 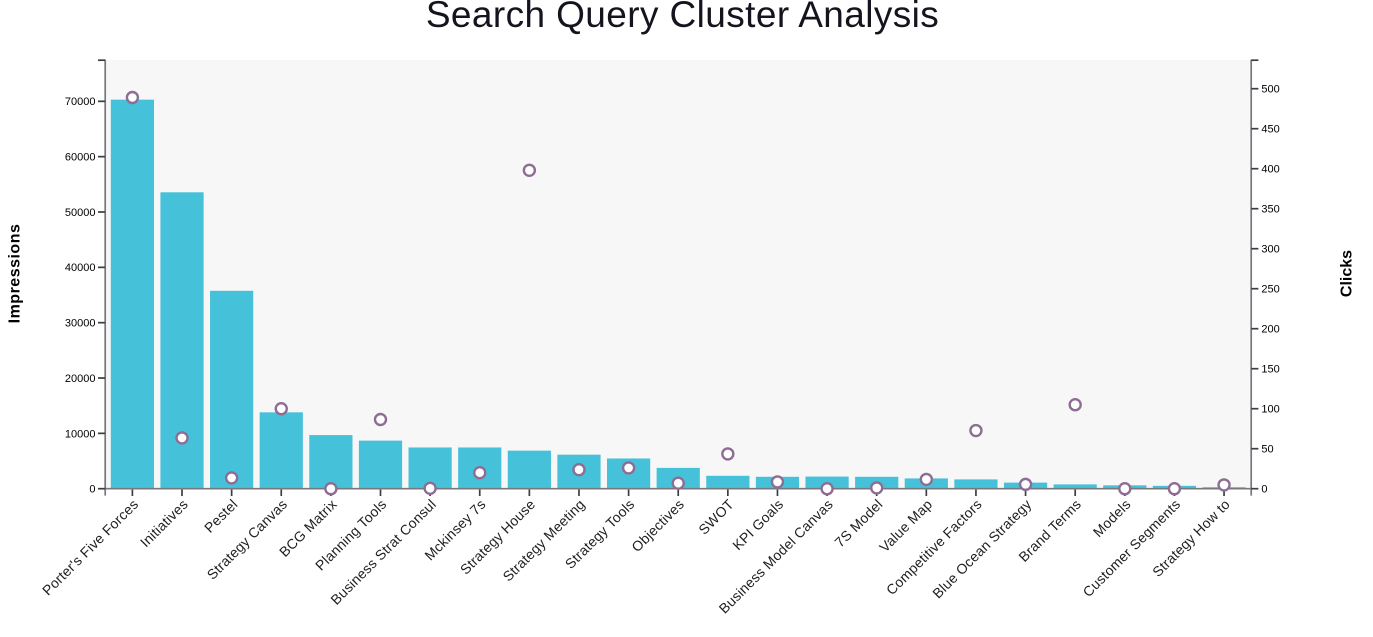 I want to click on svg-text: 100, so click(x=1270, y=410).